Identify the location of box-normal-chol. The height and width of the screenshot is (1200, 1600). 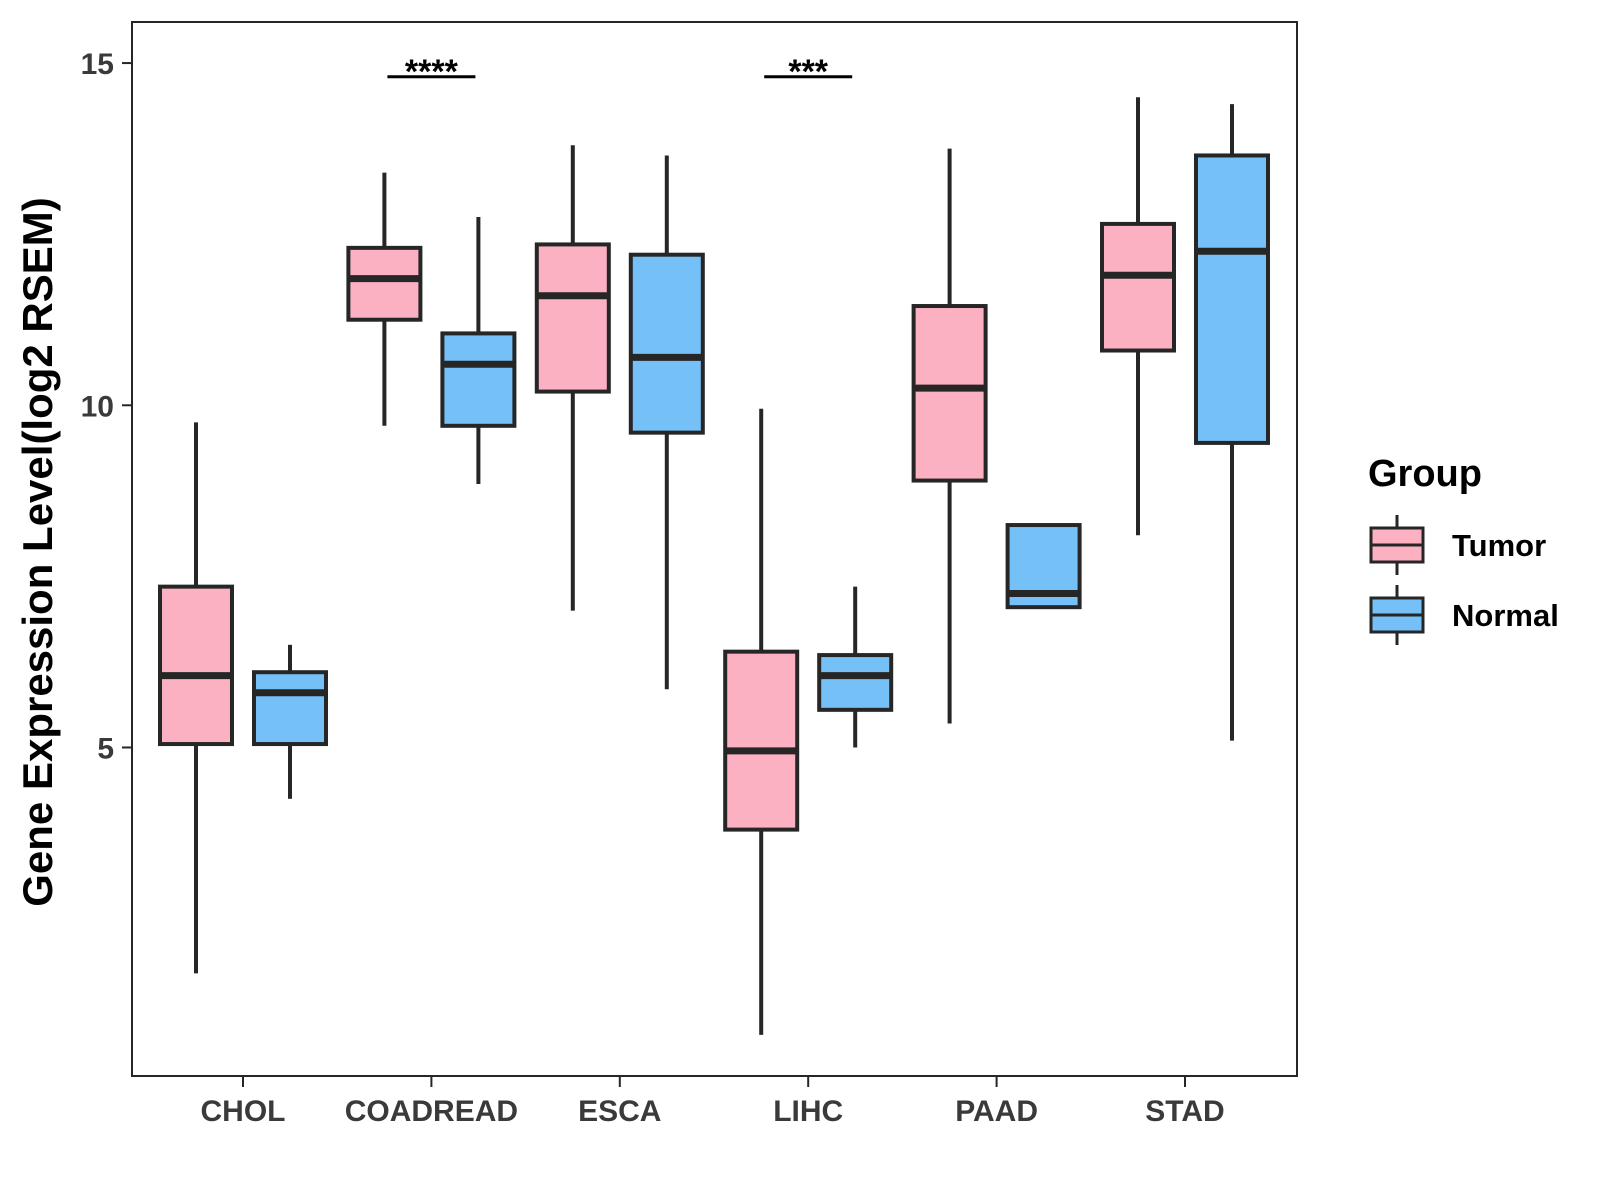
(290, 721).